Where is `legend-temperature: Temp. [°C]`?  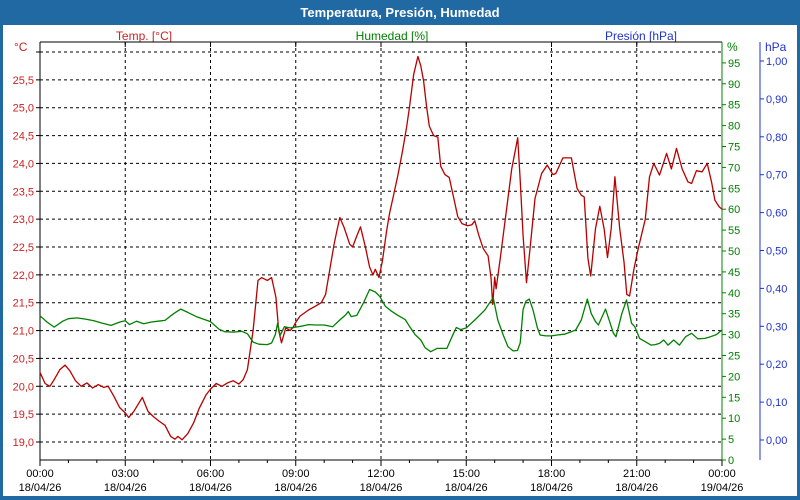
legend-temperature: Temp. [°C] is located at coordinates (144, 36).